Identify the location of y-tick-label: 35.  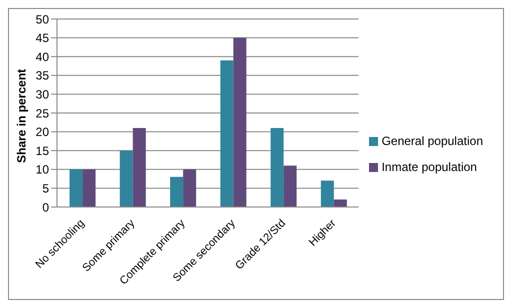
(43, 75).